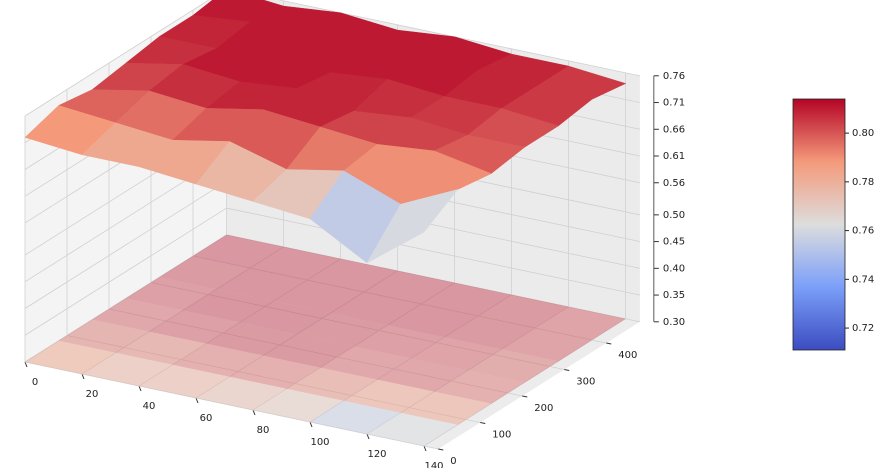 The height and width of the screenshot is (472, 880). What do you see at coordinates (453, 461) in the screenshot?
I see `y-tick-label: 0` at bounding box center [453, 461].